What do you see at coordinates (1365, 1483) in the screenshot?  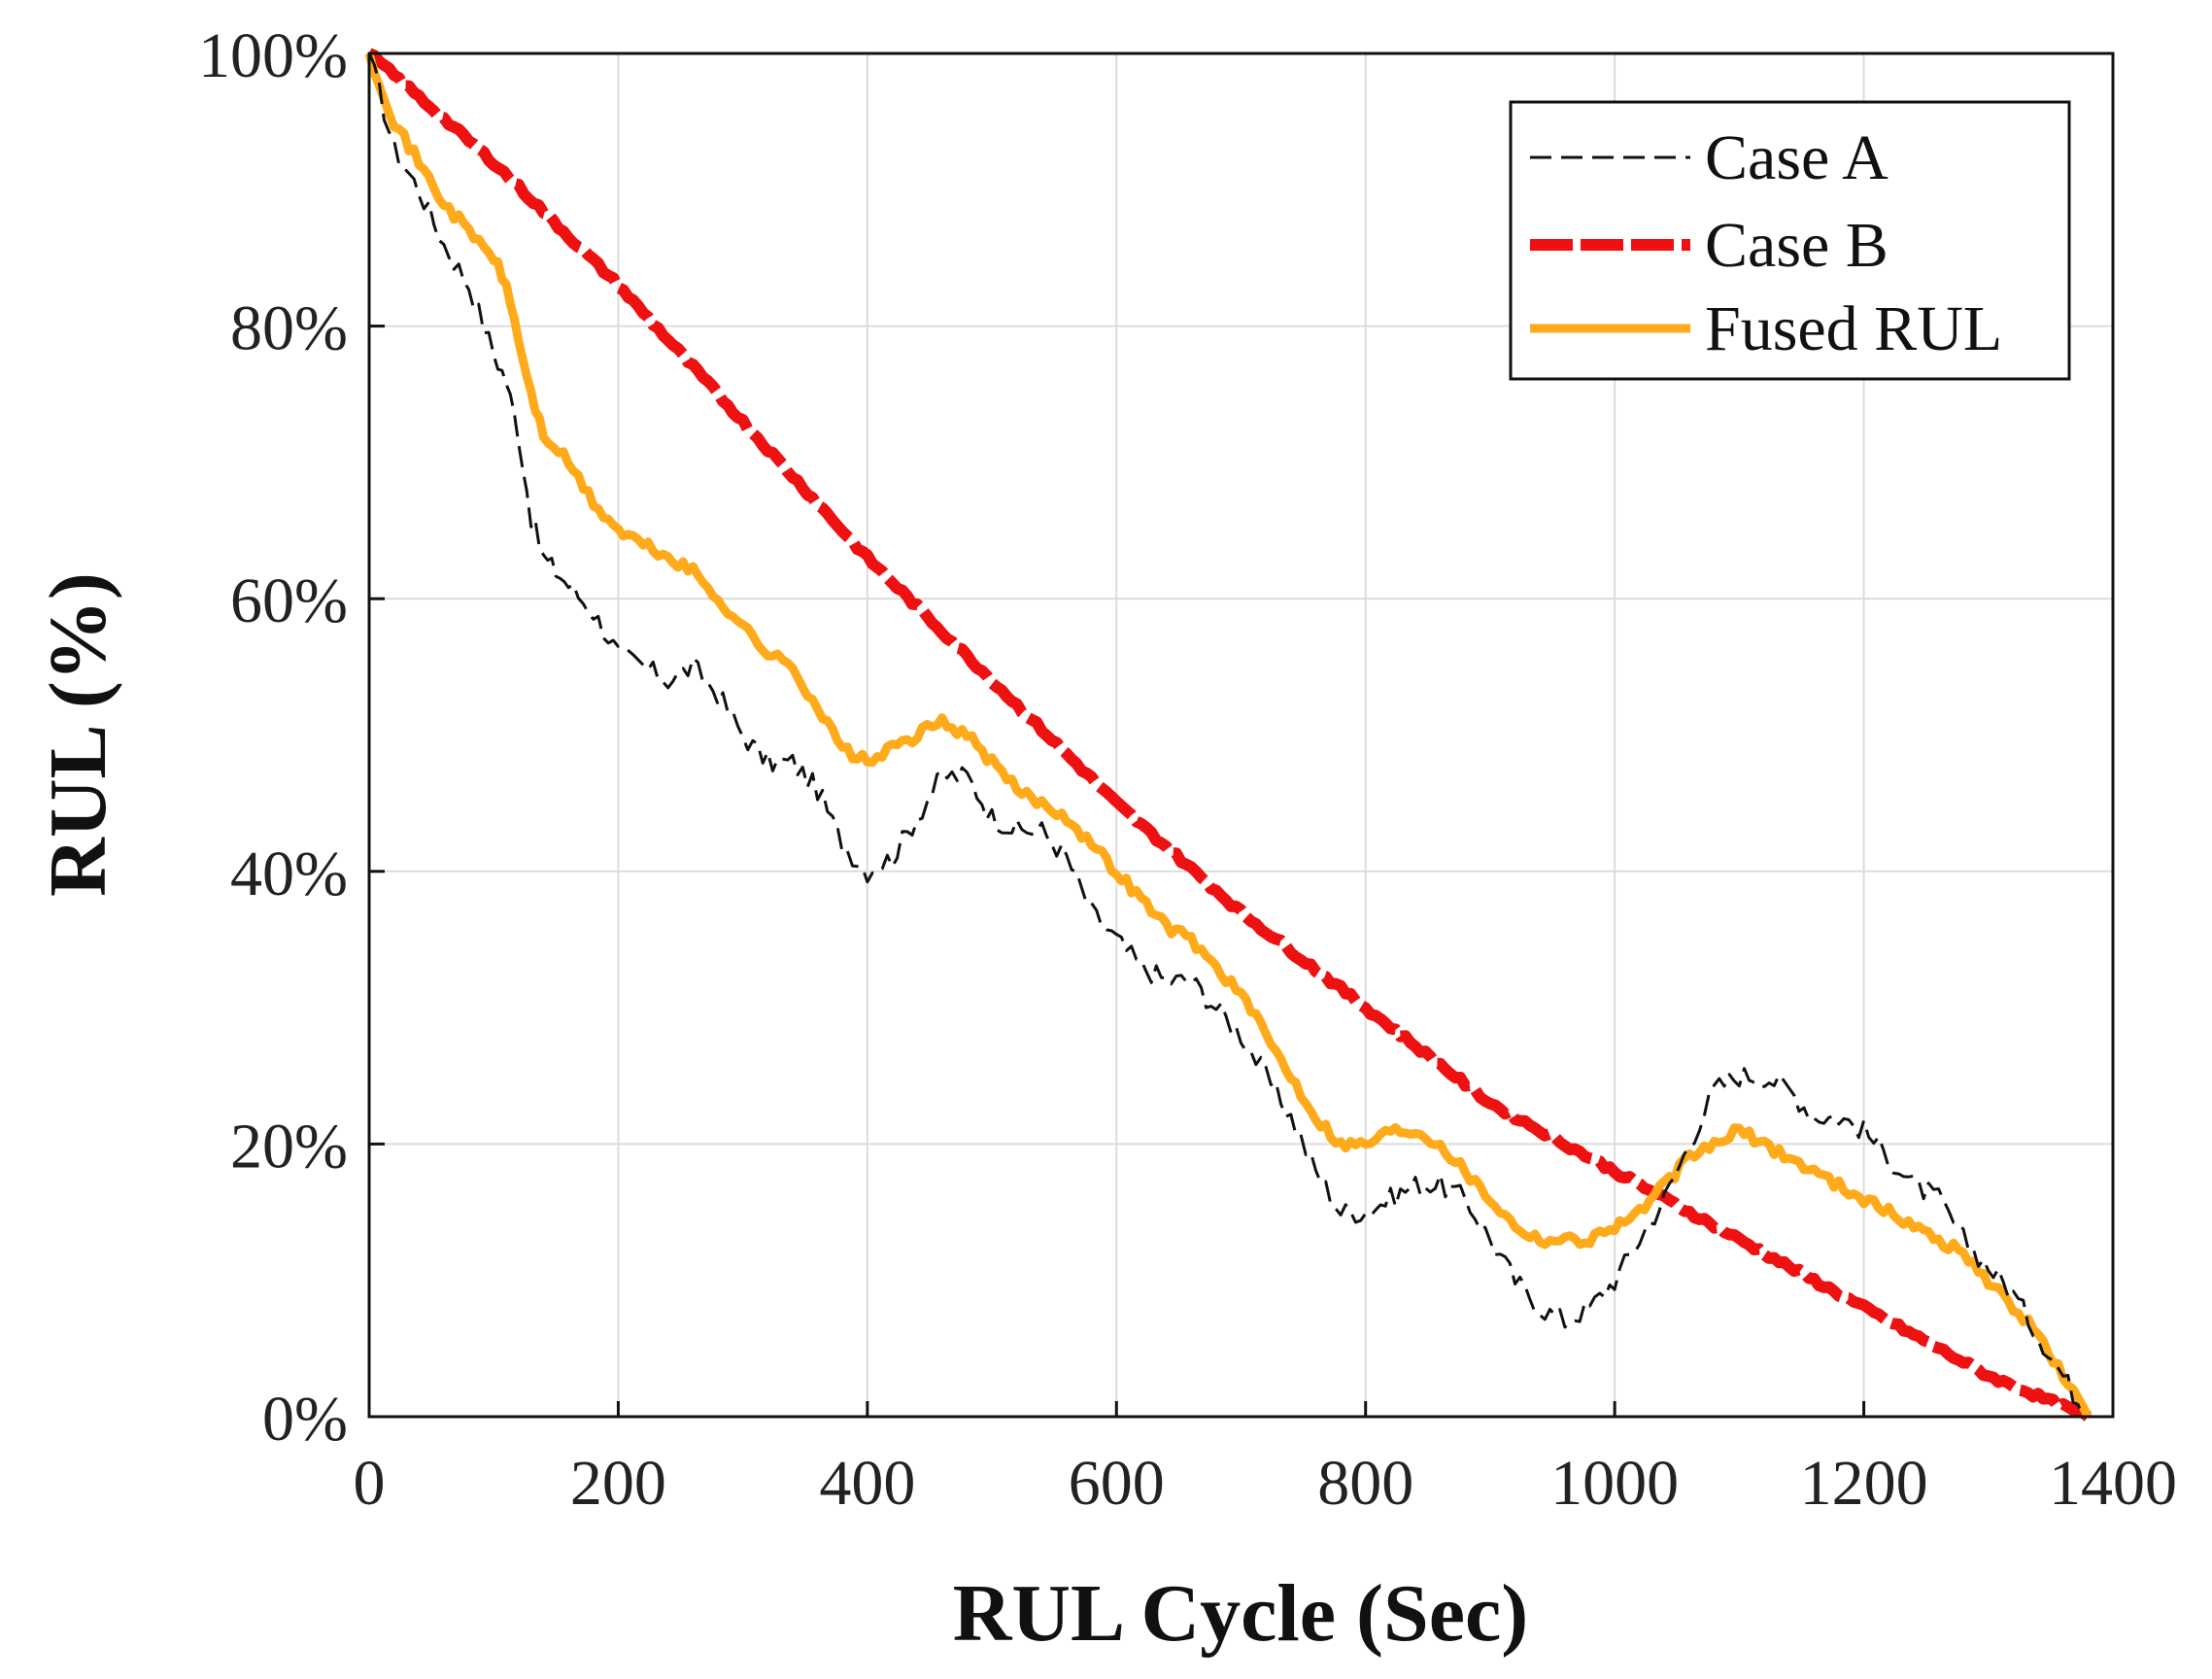 I see `x-tick-label: 800` at bounding box center [1365, 1483].